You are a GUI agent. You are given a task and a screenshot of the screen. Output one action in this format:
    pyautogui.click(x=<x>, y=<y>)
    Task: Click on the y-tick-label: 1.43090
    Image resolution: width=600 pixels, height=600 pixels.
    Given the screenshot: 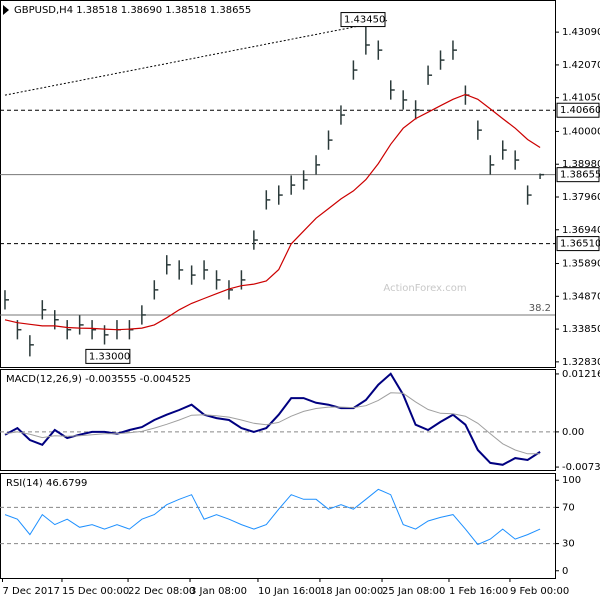 What is the action you would take?
    pyautogui.click(x=581, y=32)
    